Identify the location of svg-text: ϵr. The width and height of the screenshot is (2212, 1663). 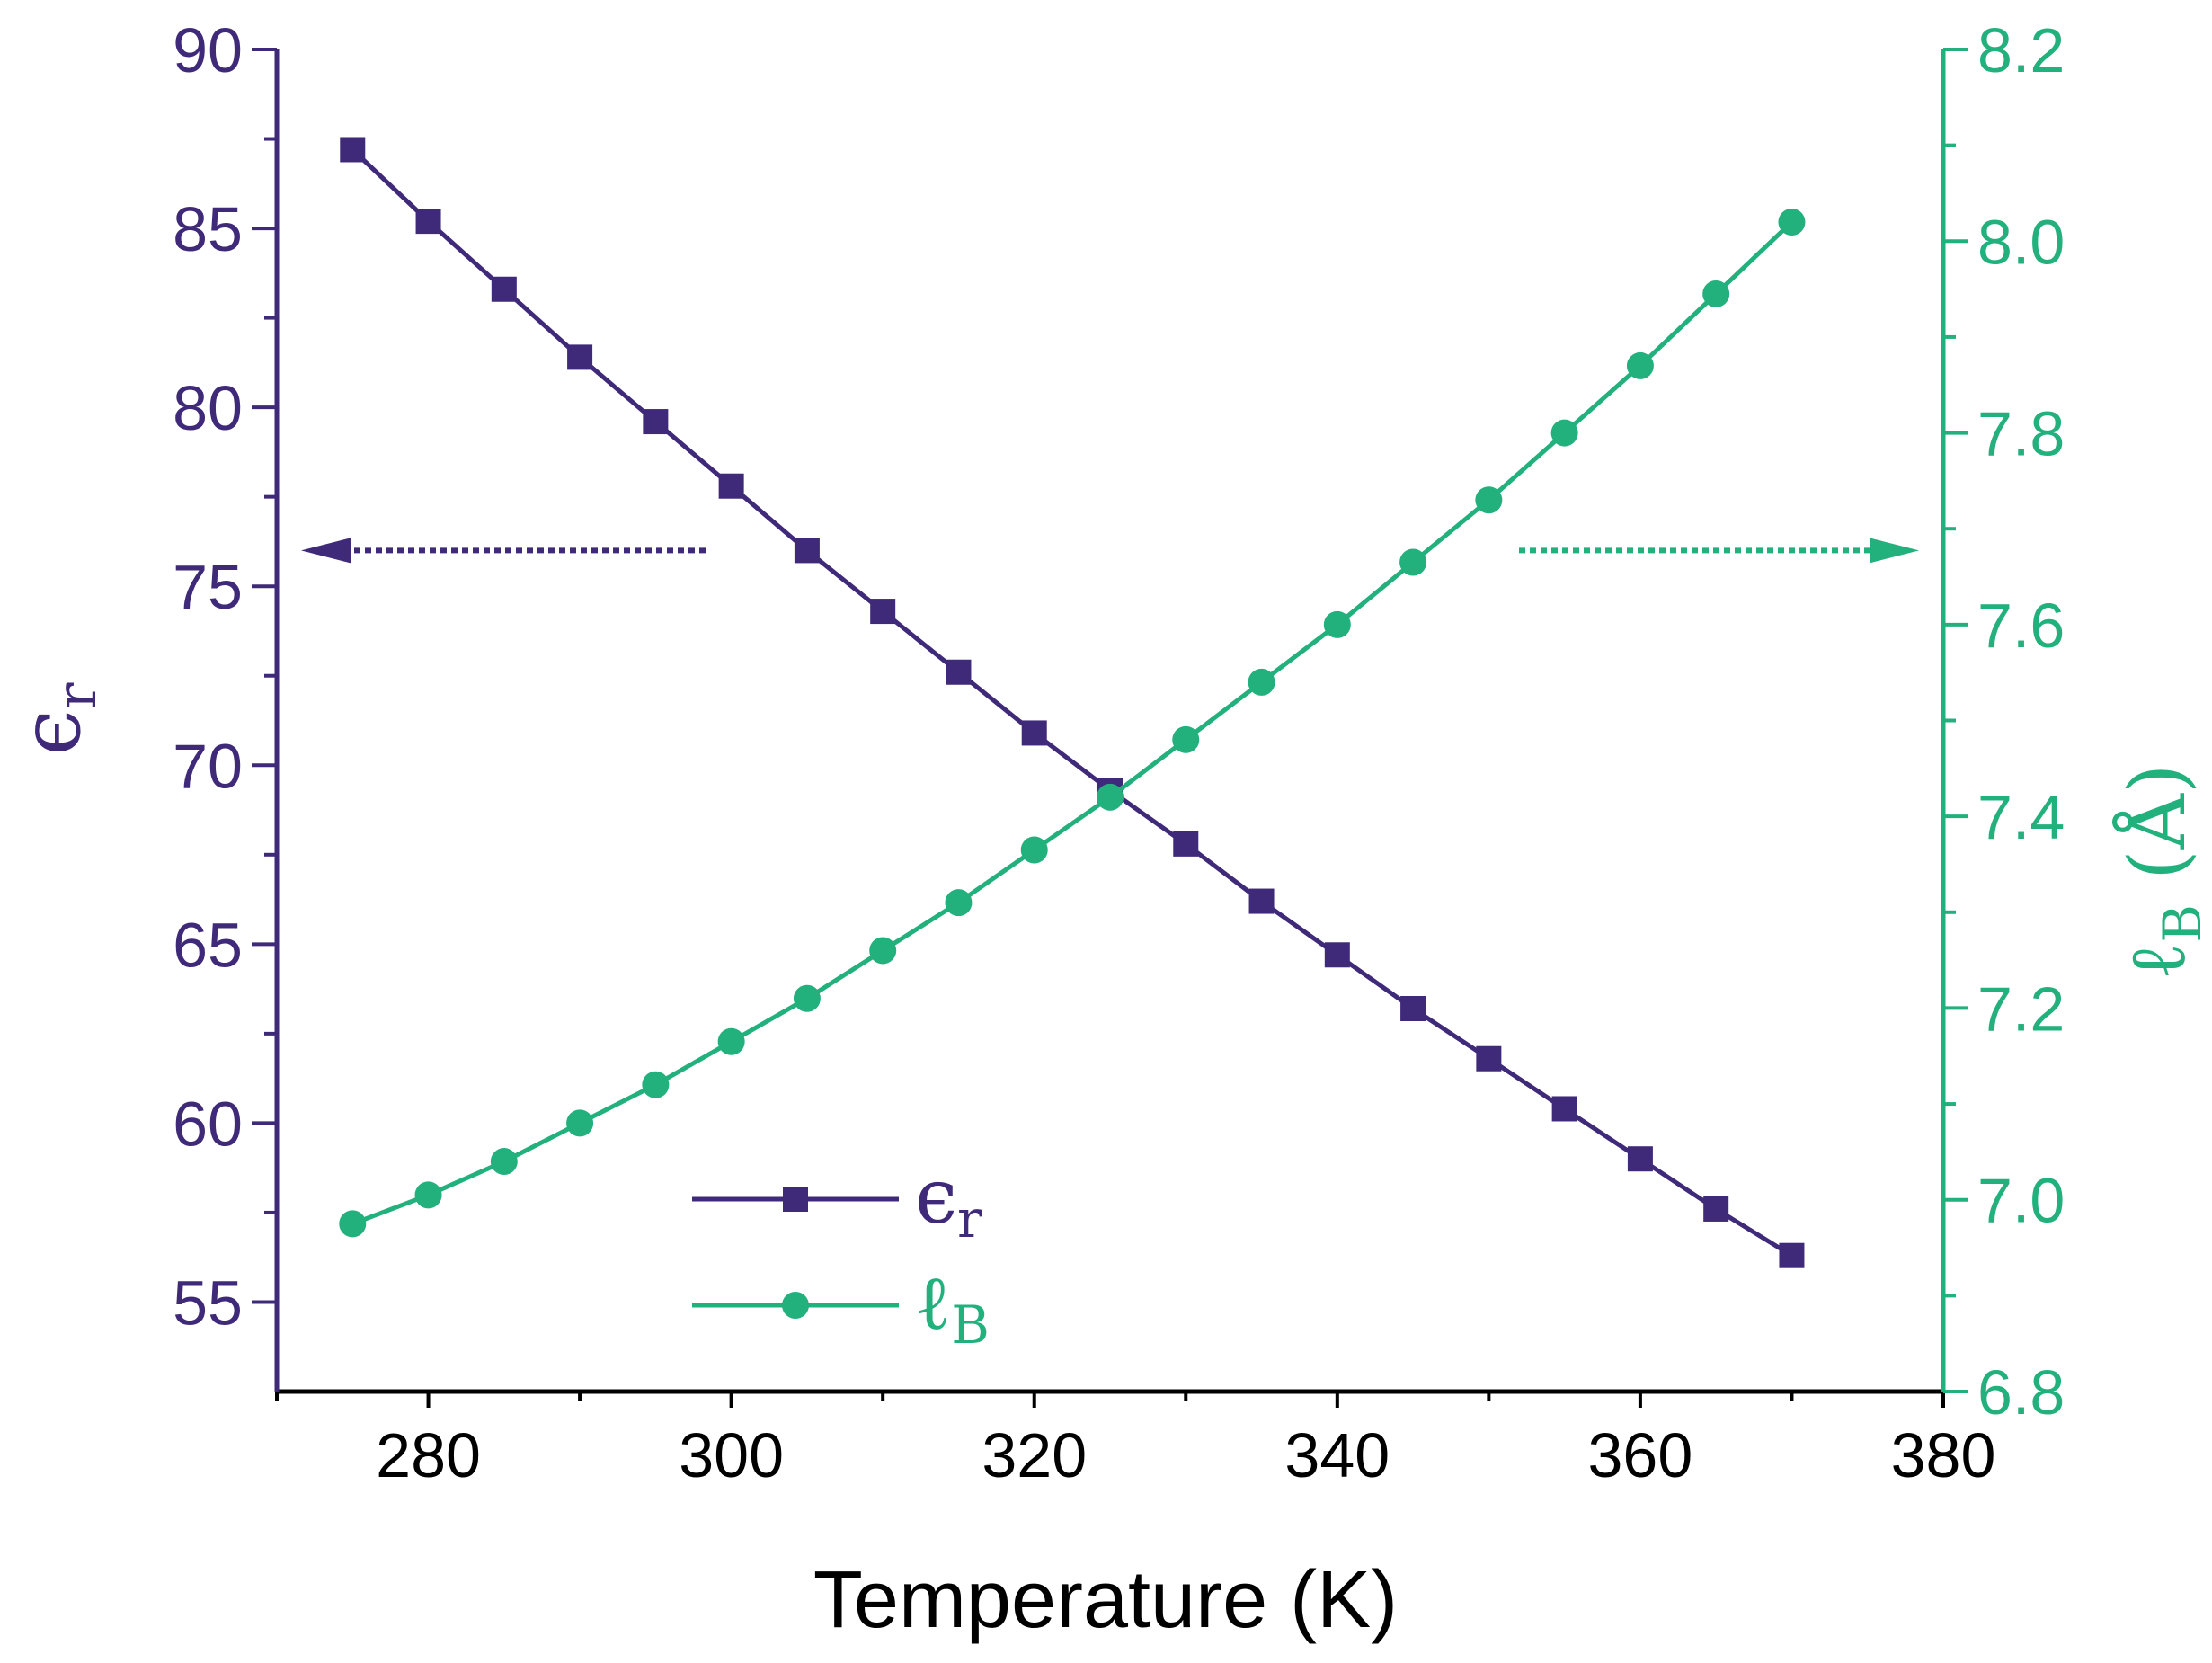
(56, 719).